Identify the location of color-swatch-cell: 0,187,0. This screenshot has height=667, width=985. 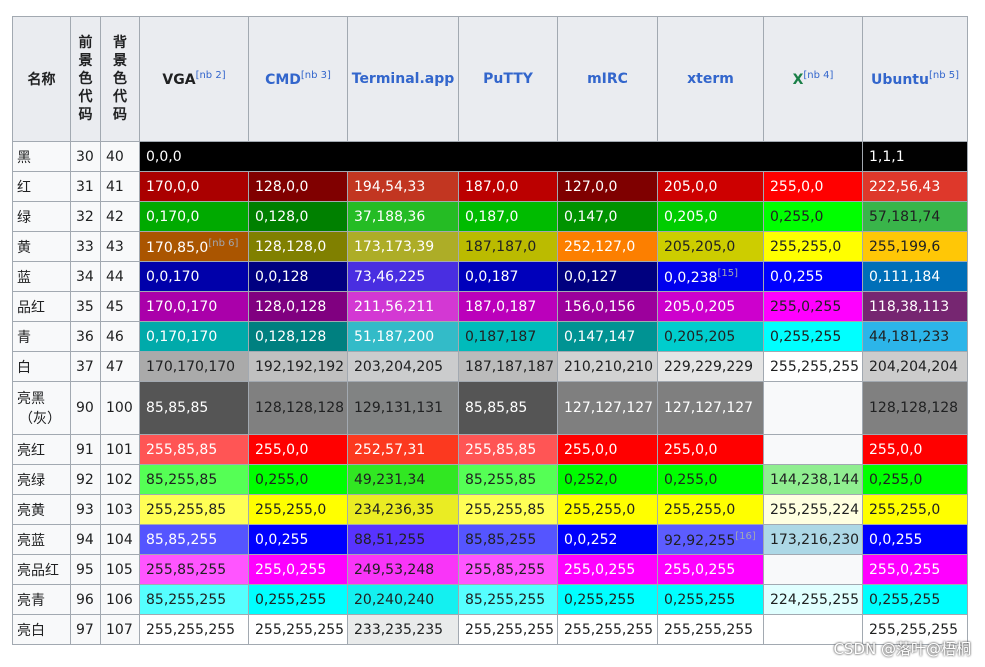
(508, 216).